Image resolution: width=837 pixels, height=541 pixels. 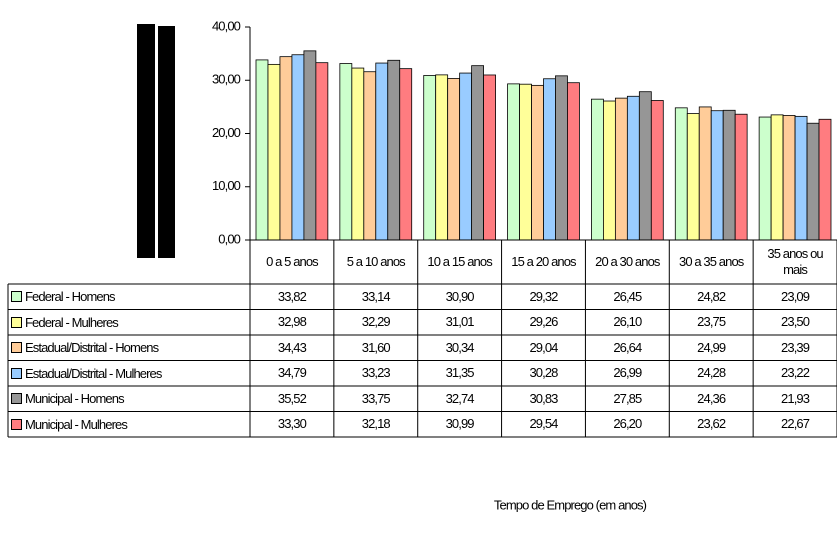 What do you see at coordinates (543, 398) in the screenshot?
I see `data-label: 30,83` at bounding box center [543, 398].